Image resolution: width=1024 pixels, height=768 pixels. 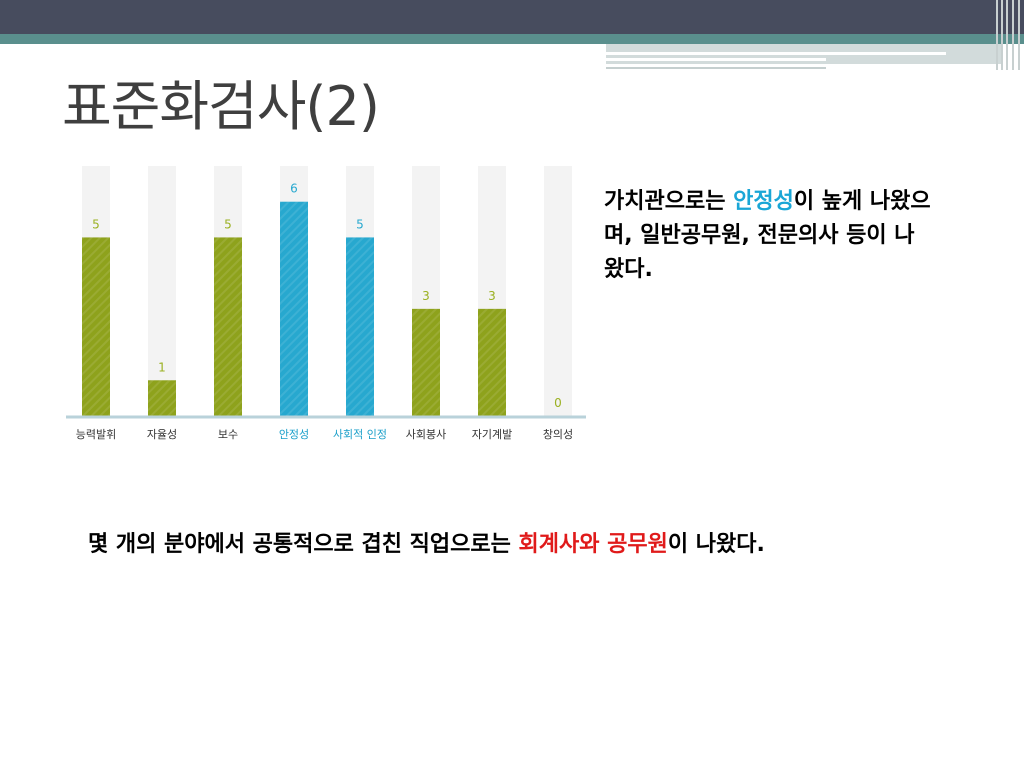 I want to click on bottom-note-highlight: 회계사와 공무원, so click(x=593, y=544).